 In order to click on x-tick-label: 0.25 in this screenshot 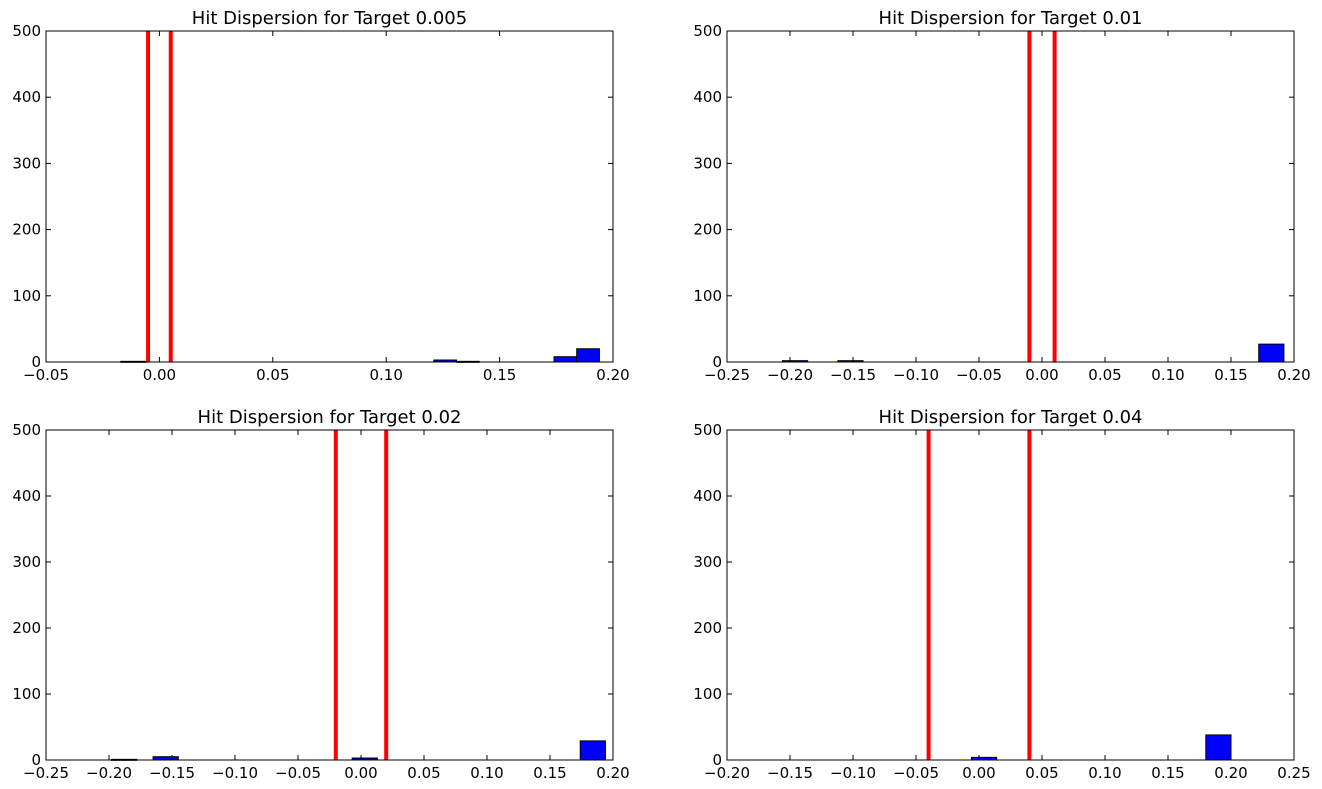, I will do `click(1293, 773)`.